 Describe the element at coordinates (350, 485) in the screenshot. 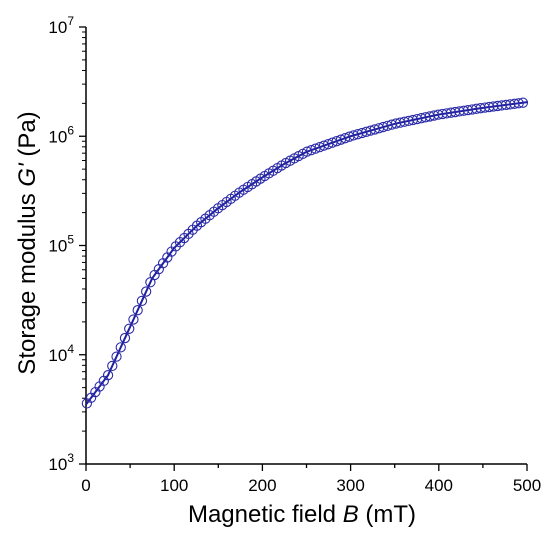

I see `x-tick-label: 300` at that location.